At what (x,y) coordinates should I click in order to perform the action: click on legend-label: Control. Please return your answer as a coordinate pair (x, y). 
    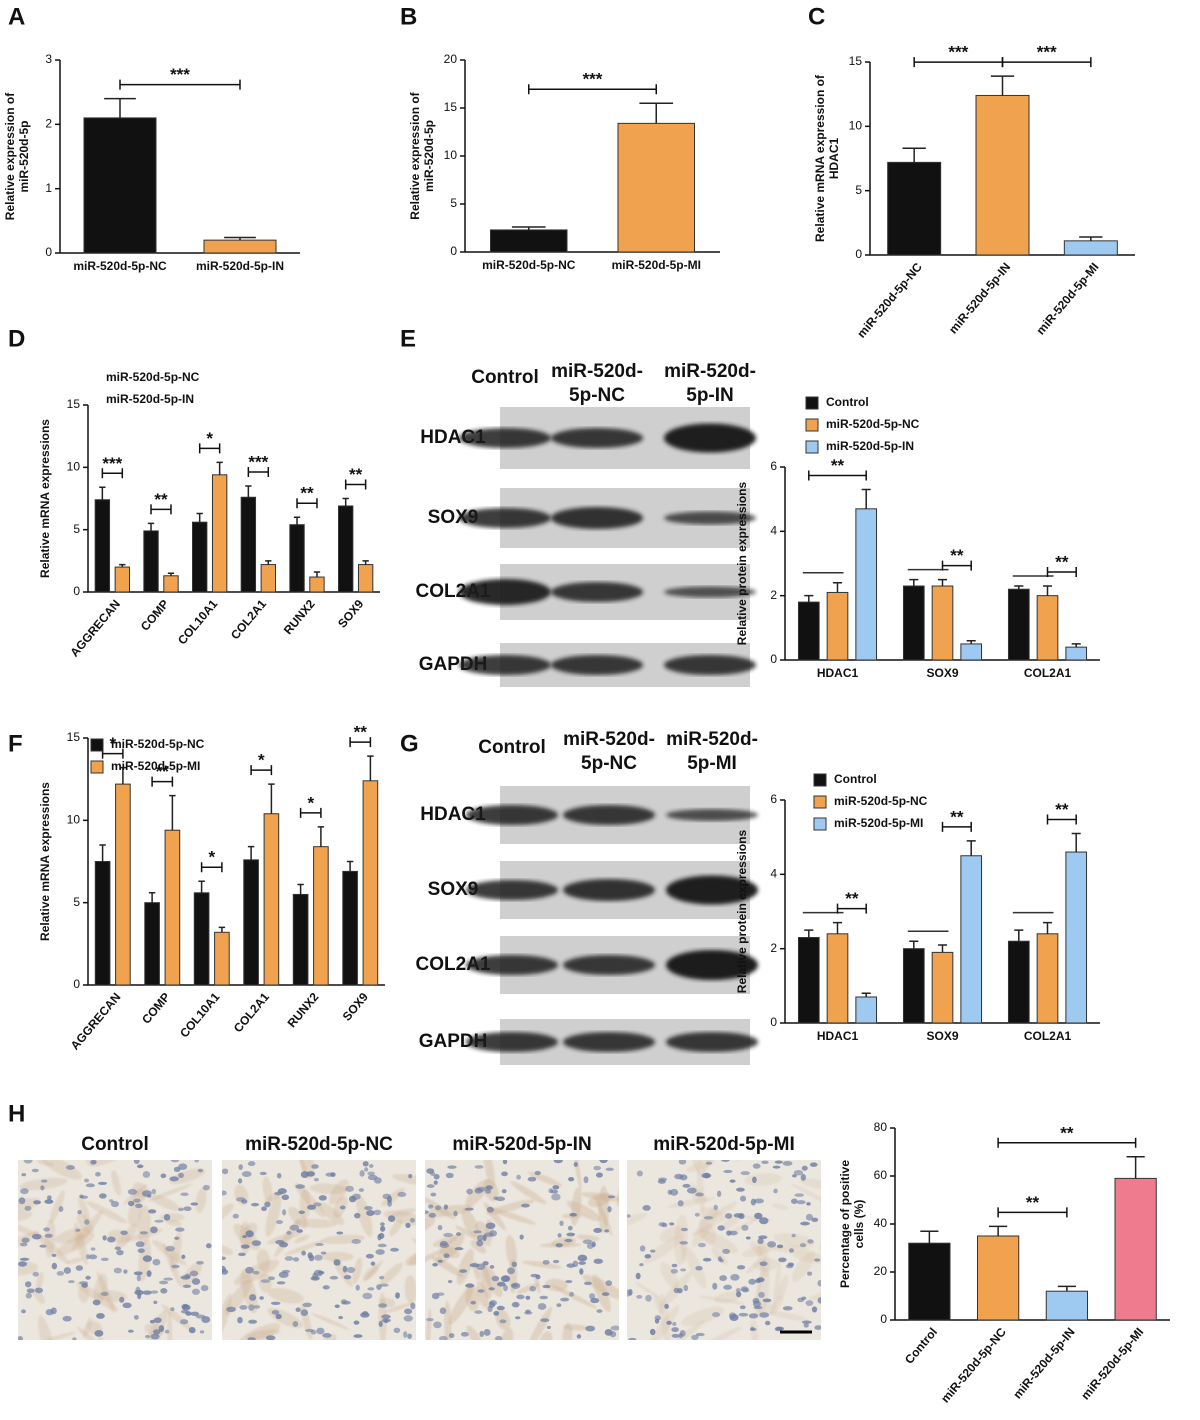
    Looking at the image, I should click on (855, 779).